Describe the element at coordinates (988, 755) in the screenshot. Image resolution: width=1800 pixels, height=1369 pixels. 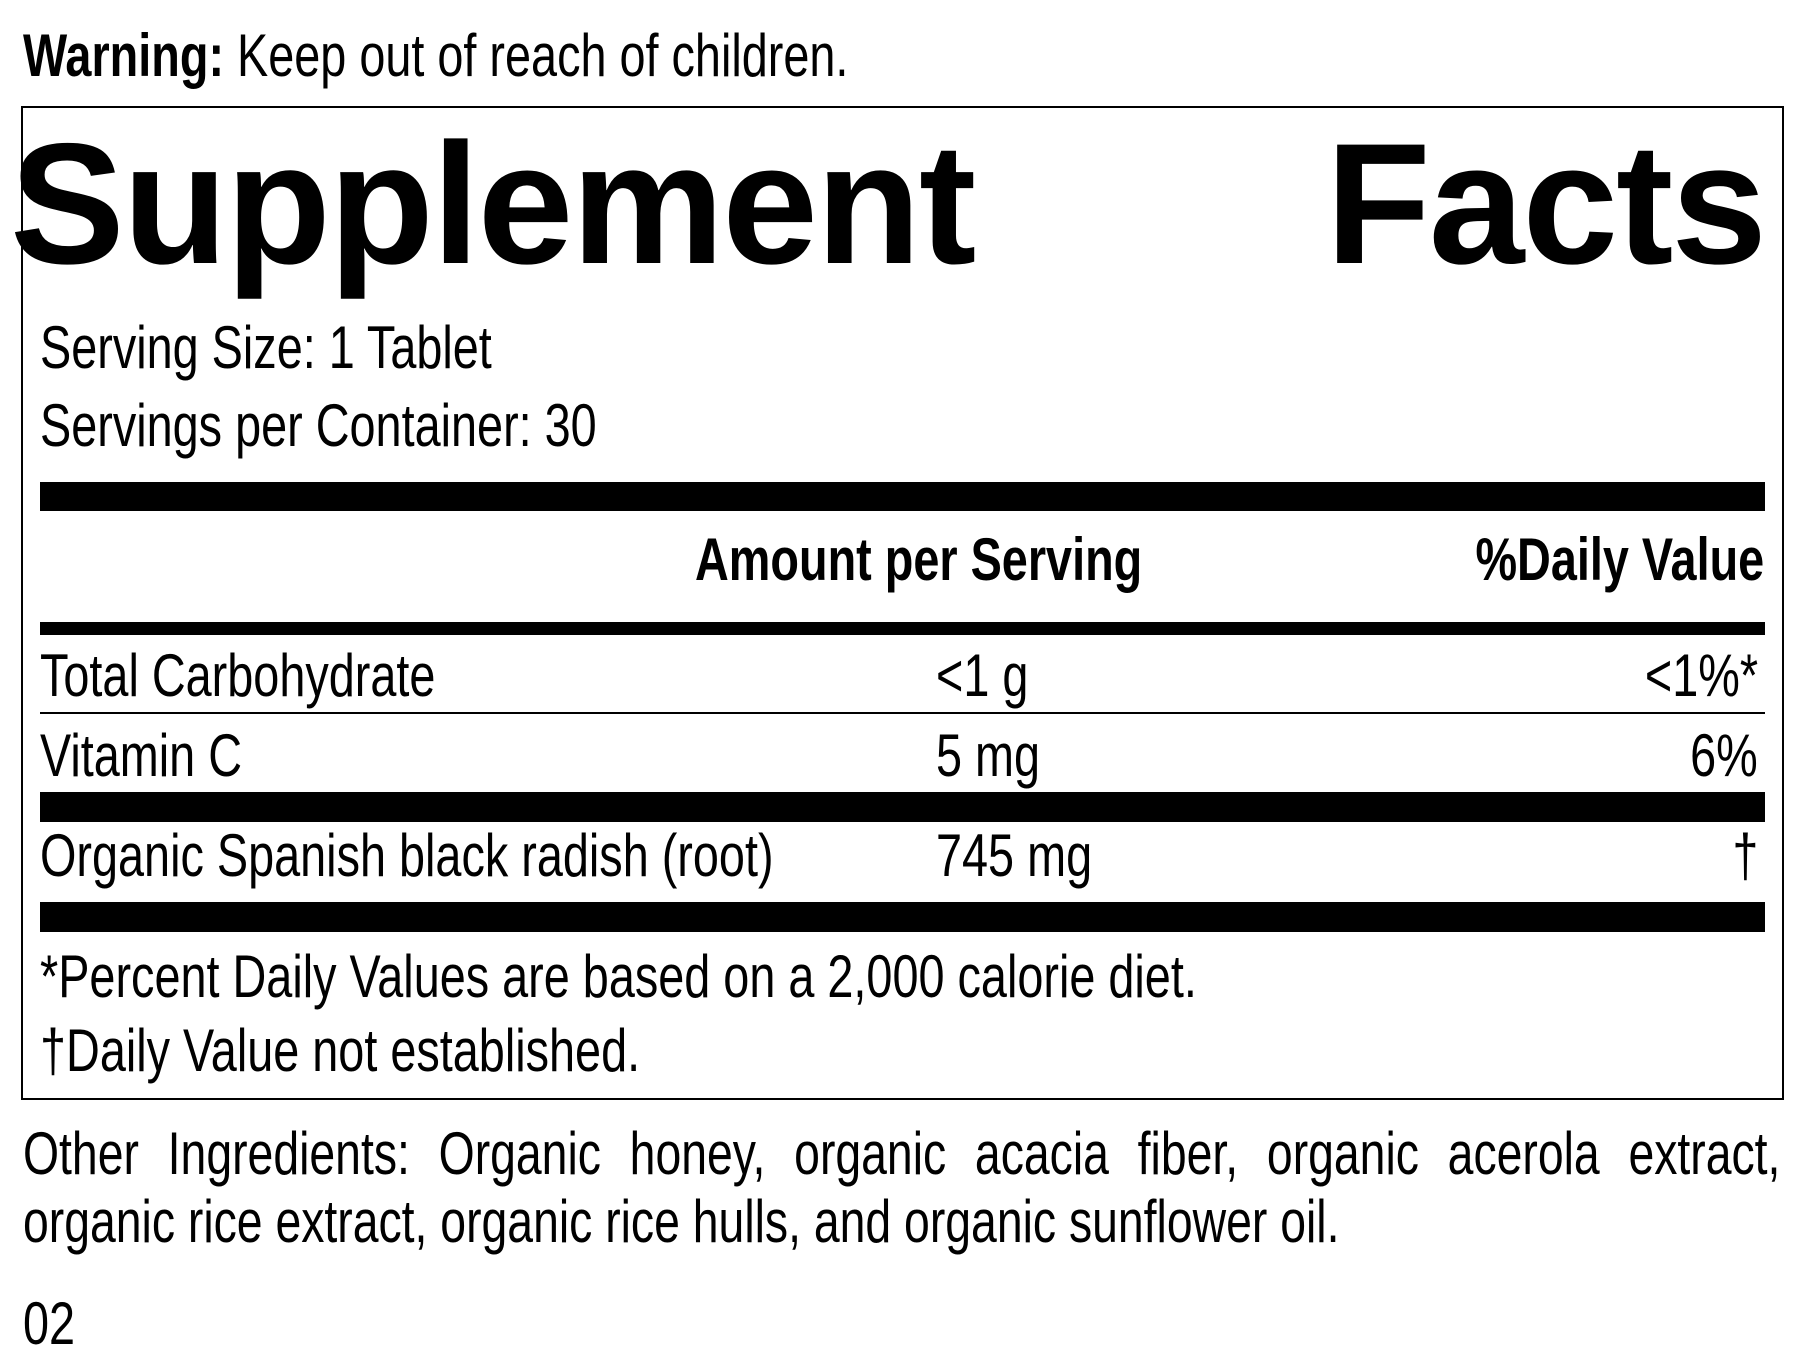
I see `row-amount: 5 mg` at that location.